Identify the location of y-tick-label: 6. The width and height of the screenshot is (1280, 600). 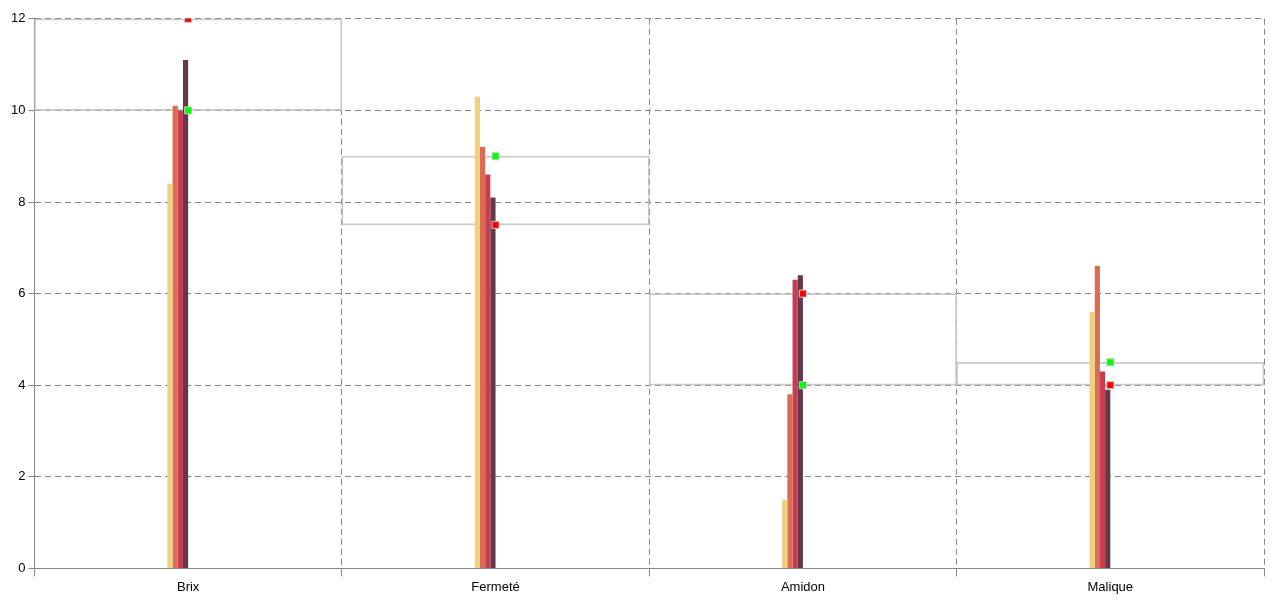
(22, 293).